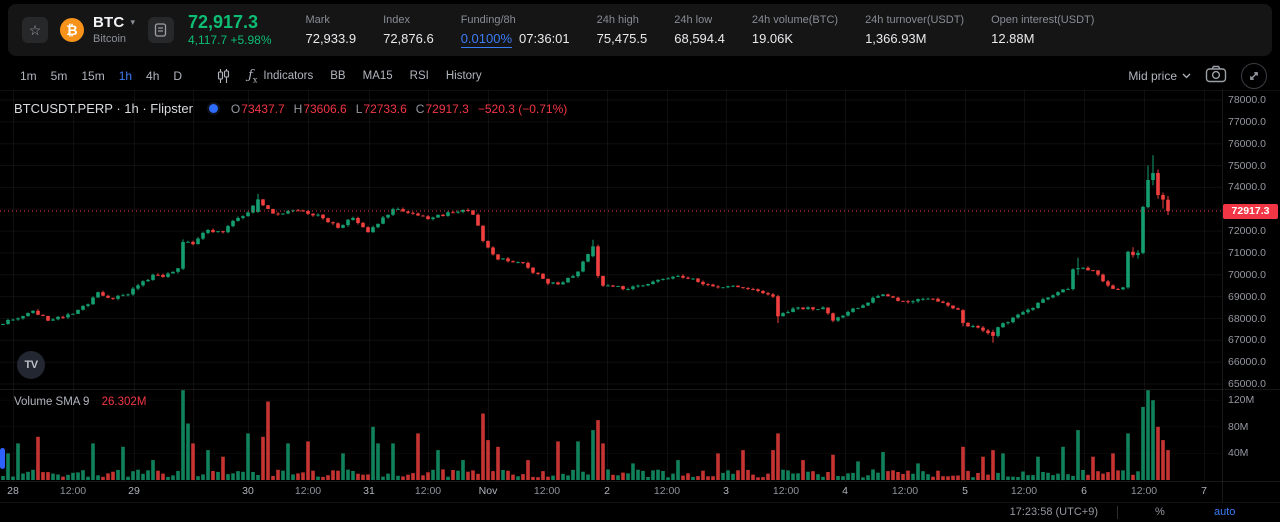 The width and height of the screenshot is (1280, 522). I want to click on candle-style-button, so click(223, 76).